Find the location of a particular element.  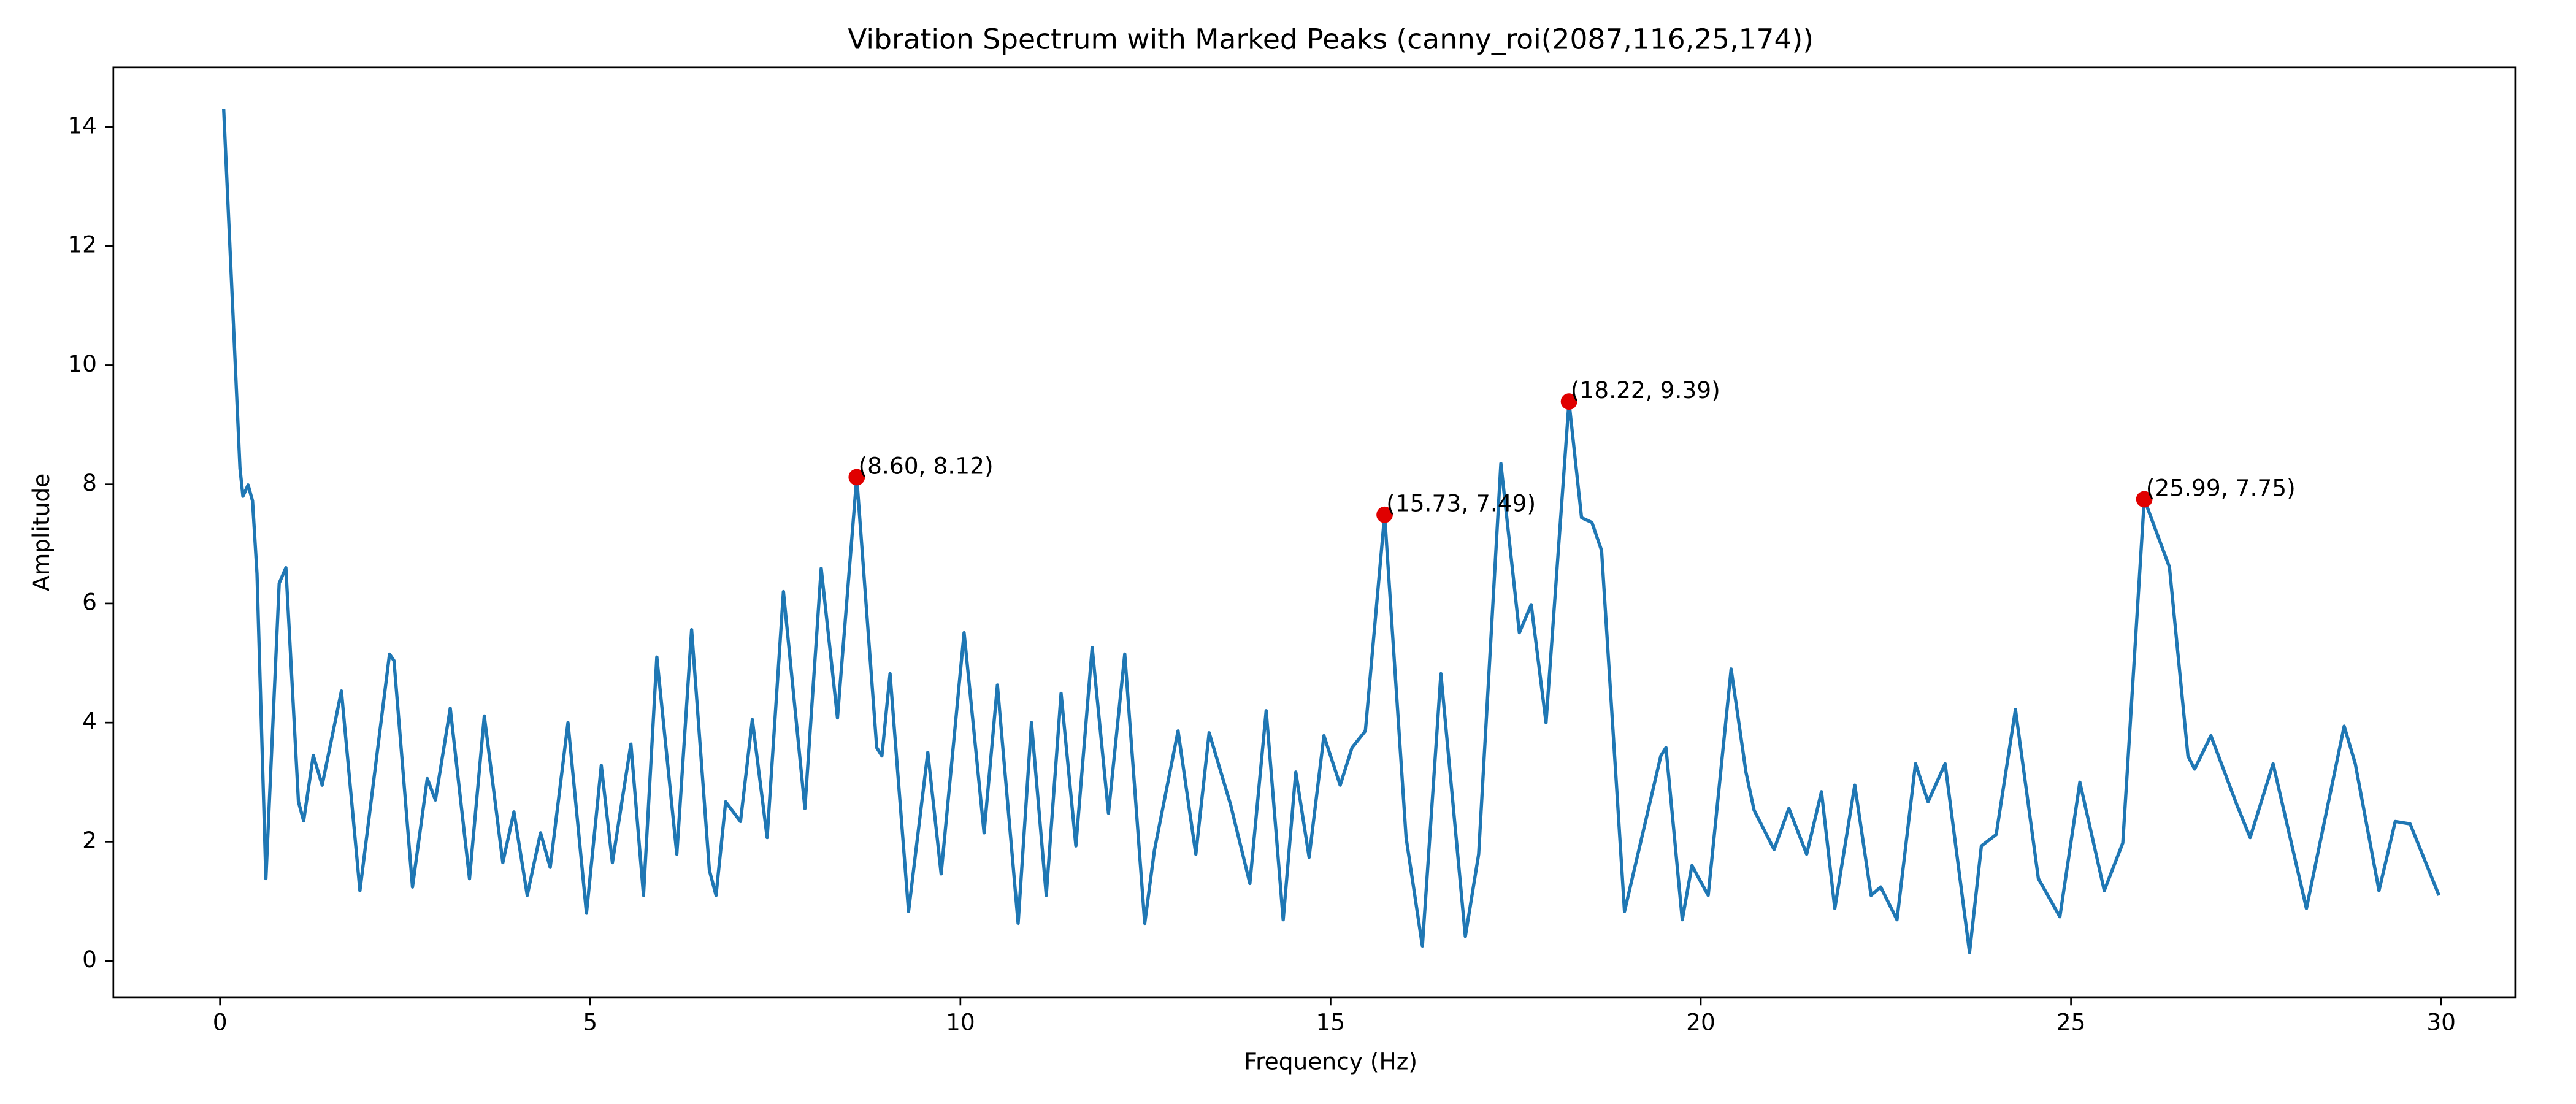

y-tick-label: 8 is located at coordinates (89, 482).